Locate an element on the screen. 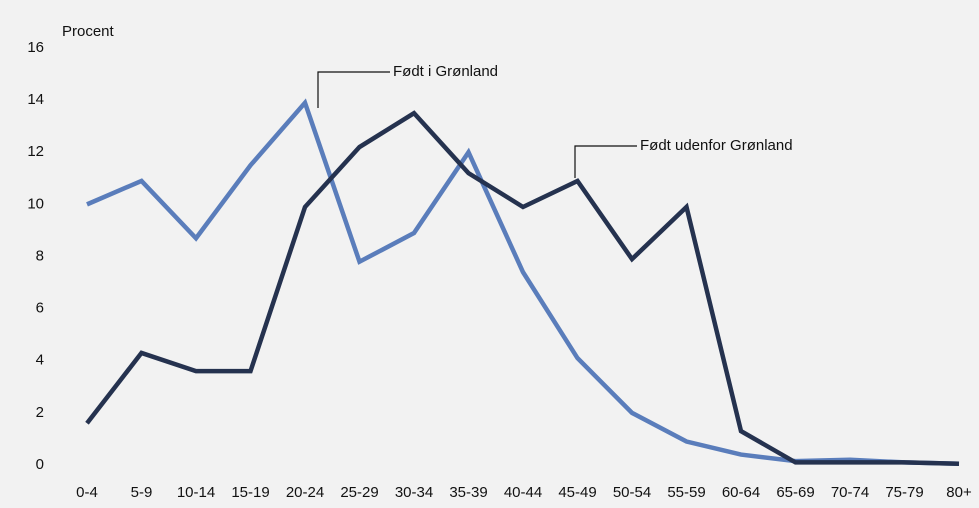  y-tick-label: 12 is located at coordinates (35, 151).